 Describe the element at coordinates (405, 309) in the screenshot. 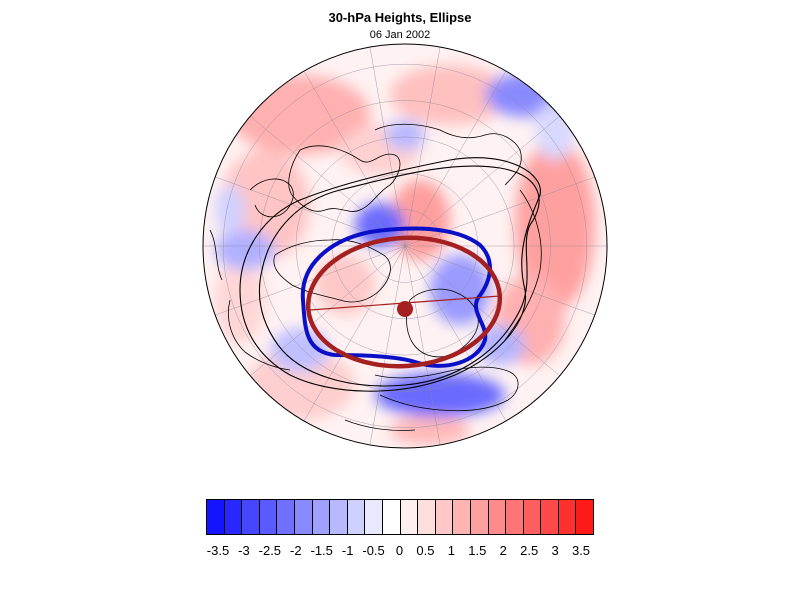

I see `ellipse-centroid` at that location.